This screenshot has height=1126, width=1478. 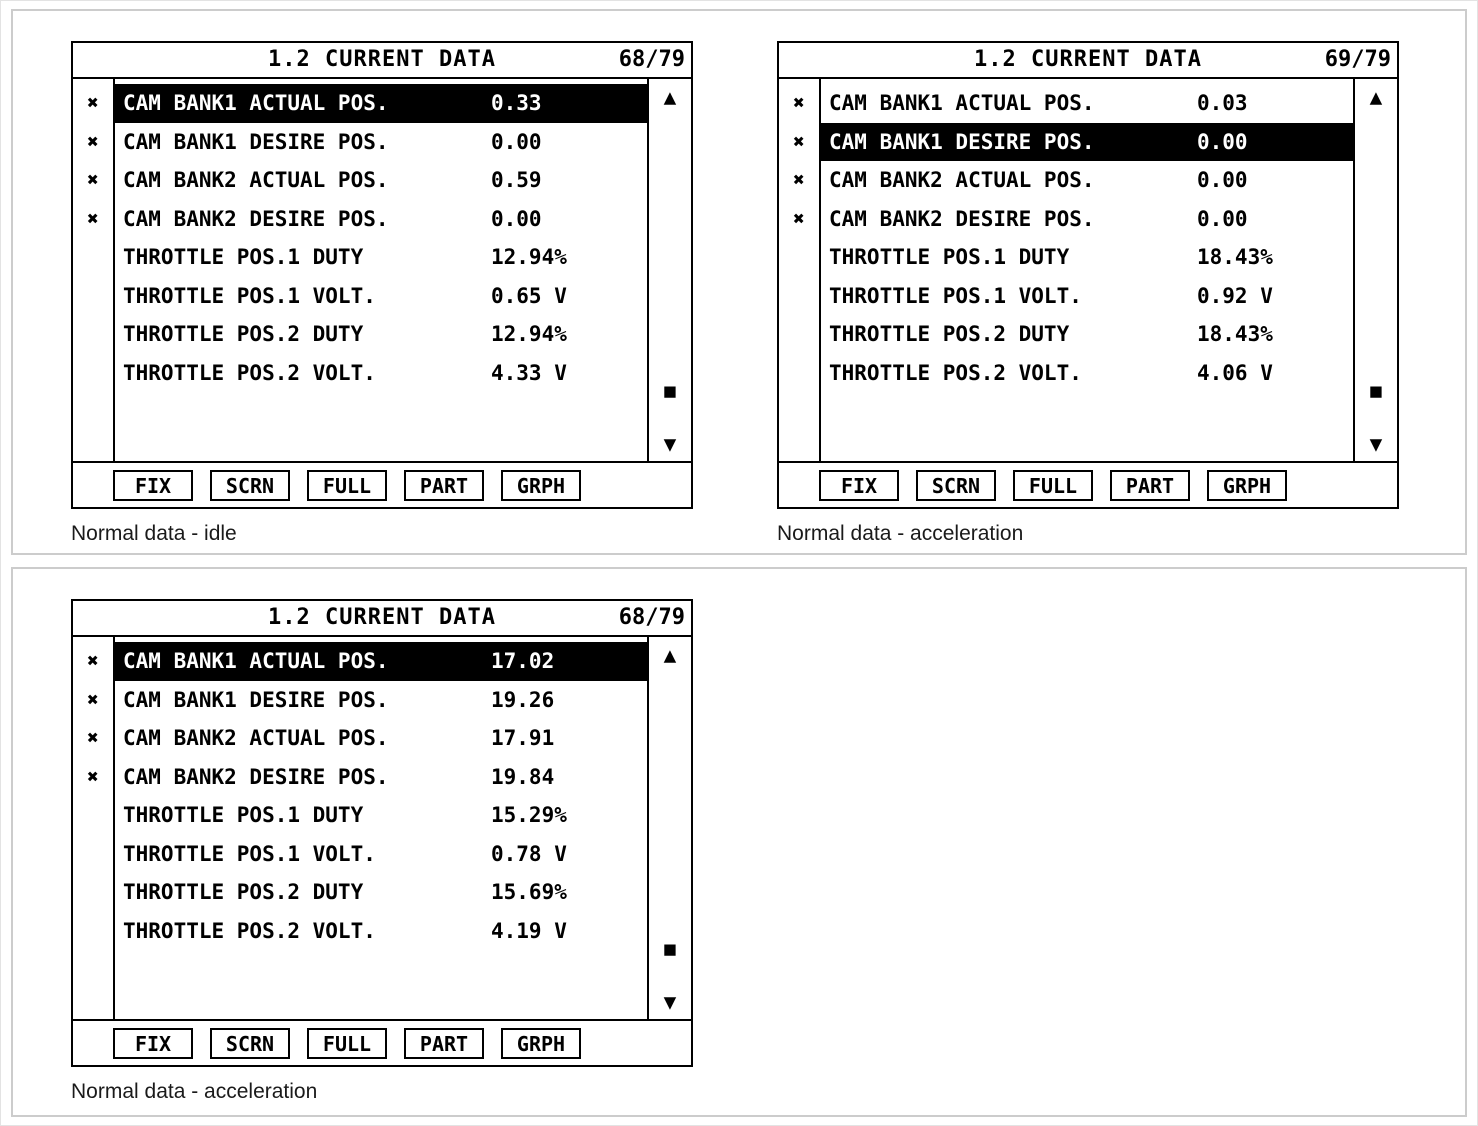 What do you see at coordinates (154, 533) in the screenshot?
I see `figure-caption: Normal data - idle` at bounding box center [154, 533].